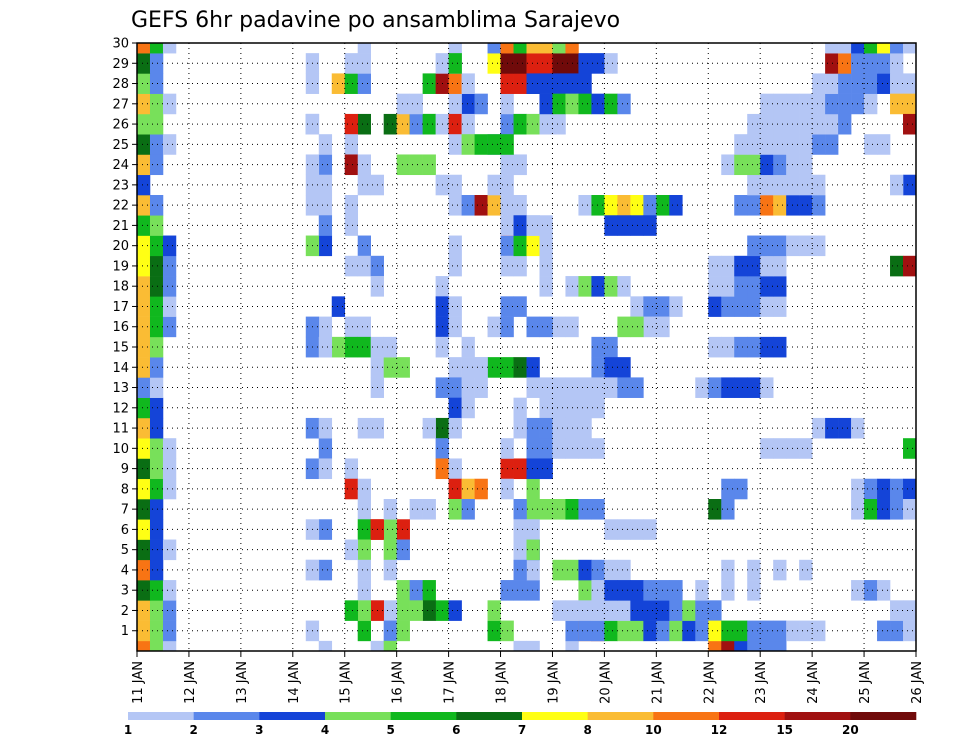 The height and width of the screenshot is (742, 960). Describe the element at coordinates (719, 730) in the screenshot. I see `colorbar-label: 12` at that location.